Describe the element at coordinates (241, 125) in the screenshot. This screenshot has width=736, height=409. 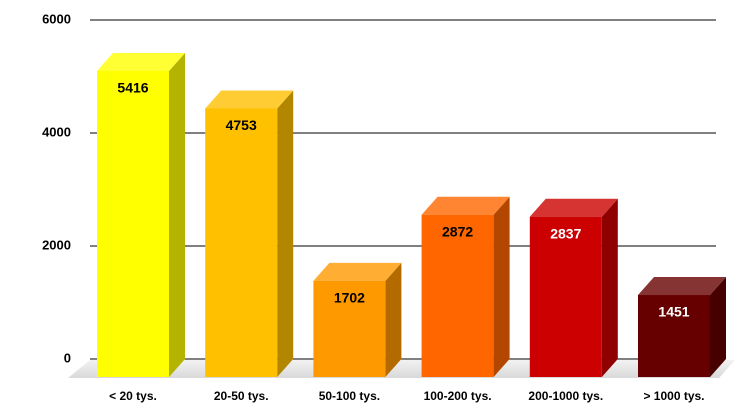
I see `value-label: 4753` at that location.